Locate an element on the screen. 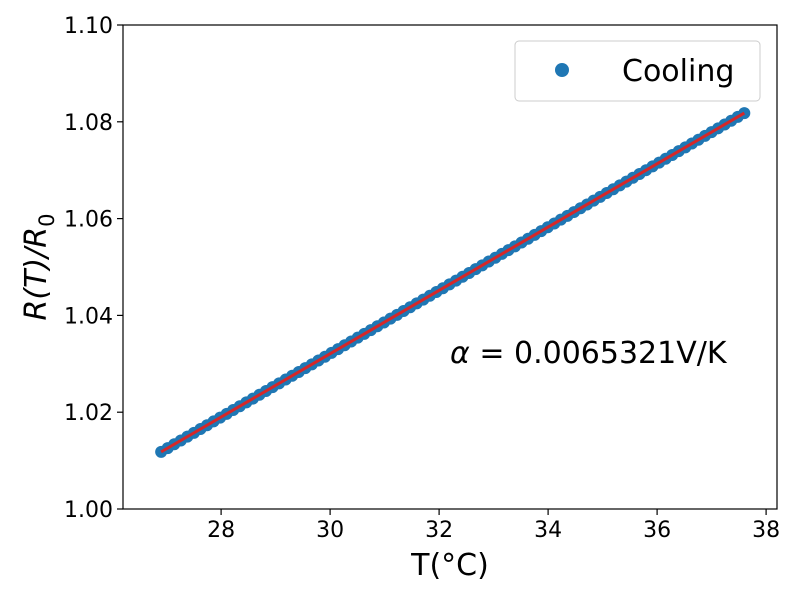  x-tick-label: 32 is located at coordinates (439, 530).